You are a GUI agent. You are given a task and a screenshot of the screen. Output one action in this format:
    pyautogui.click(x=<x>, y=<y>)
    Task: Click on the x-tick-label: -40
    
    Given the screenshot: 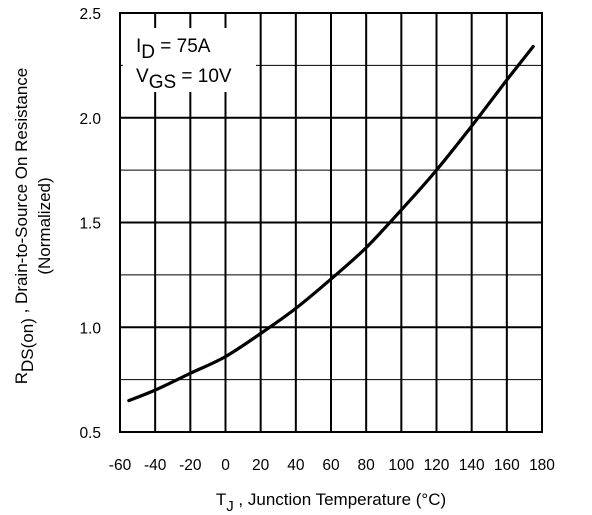 What is the action you would take?
    pyautogui.click(x=155, y=465)
    